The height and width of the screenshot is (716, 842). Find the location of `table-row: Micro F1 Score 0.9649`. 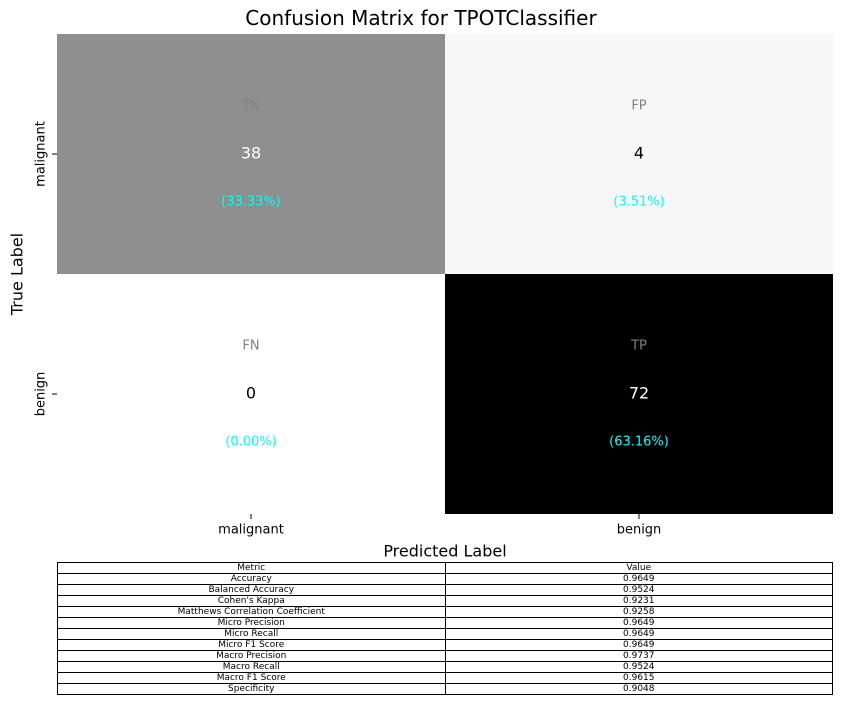

table-row: Micro F1 Score 0.9649 is located at coordinates (445, 645).